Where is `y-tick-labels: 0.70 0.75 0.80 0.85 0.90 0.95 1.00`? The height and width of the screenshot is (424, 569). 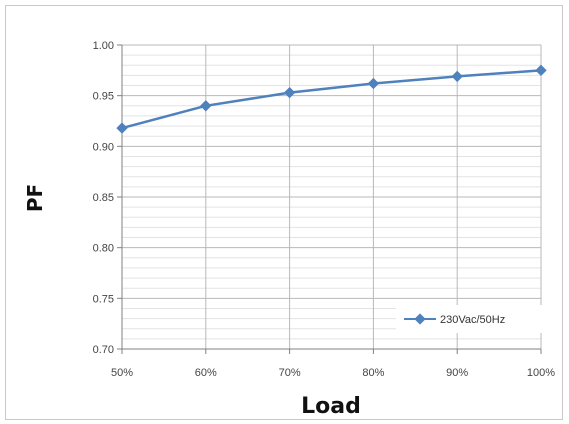
y-tick-labels: 0.70 0.75 0.80 0.85 0.90 0.95 1.00 is located at coordinates (103, 198).